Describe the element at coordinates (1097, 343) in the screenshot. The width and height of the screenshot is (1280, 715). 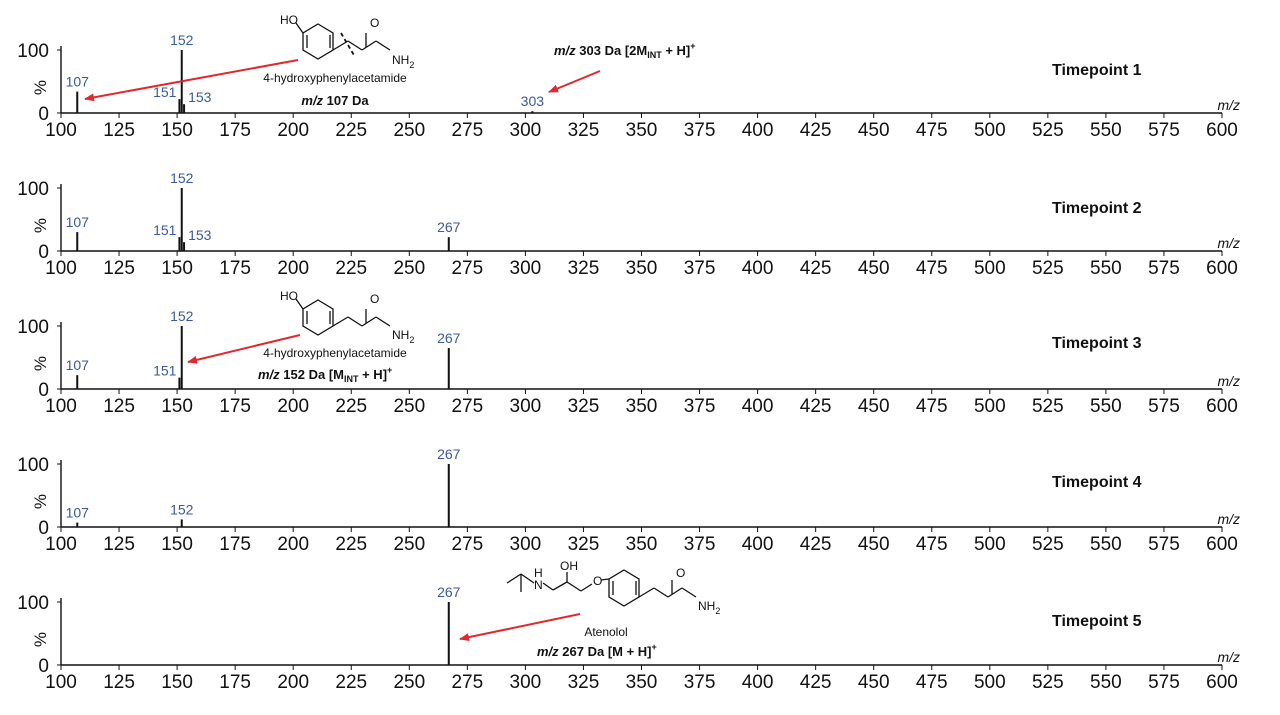
I see `panel-title: Timepoint 3` at that location.